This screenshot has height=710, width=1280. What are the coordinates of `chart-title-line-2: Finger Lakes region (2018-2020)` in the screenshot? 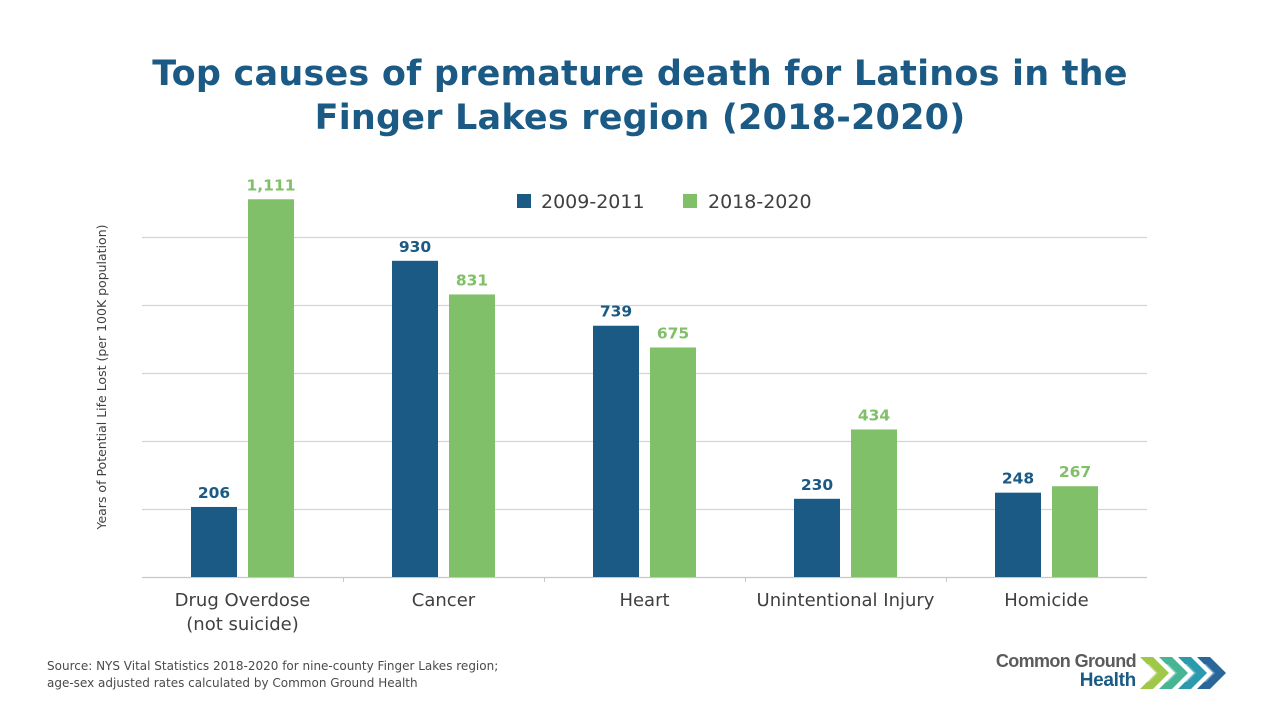 It's located at (640, 118).